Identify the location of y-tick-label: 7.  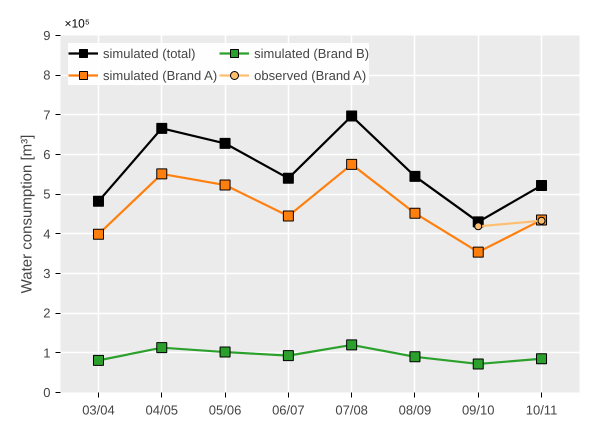
(47, 114).